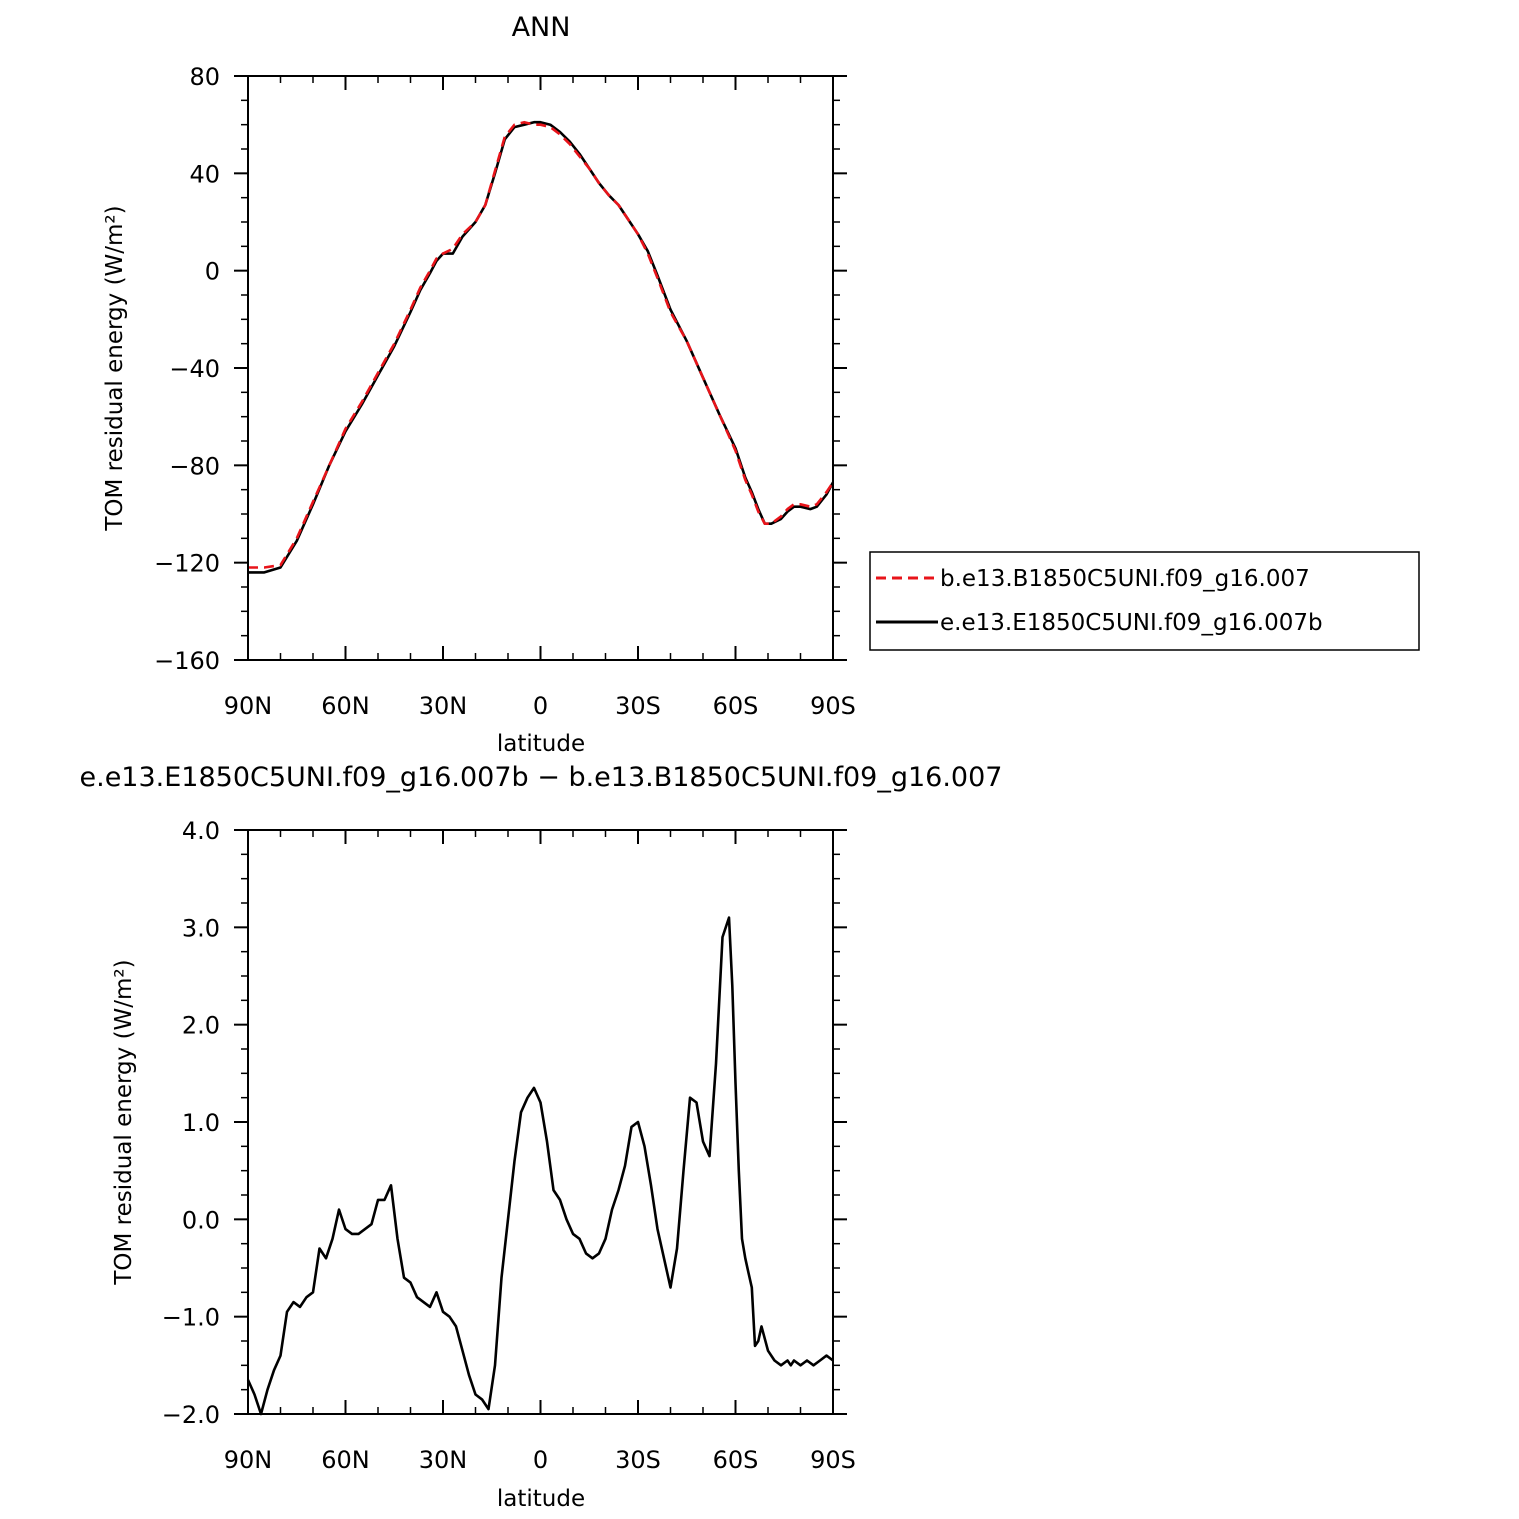 This screenshot has width=1519, height=1519. What do you see at coordinates (541, 1499) in the screenshot?
I see `bottom-x-axis-label: latitude` at bounding box center [541, 1499].